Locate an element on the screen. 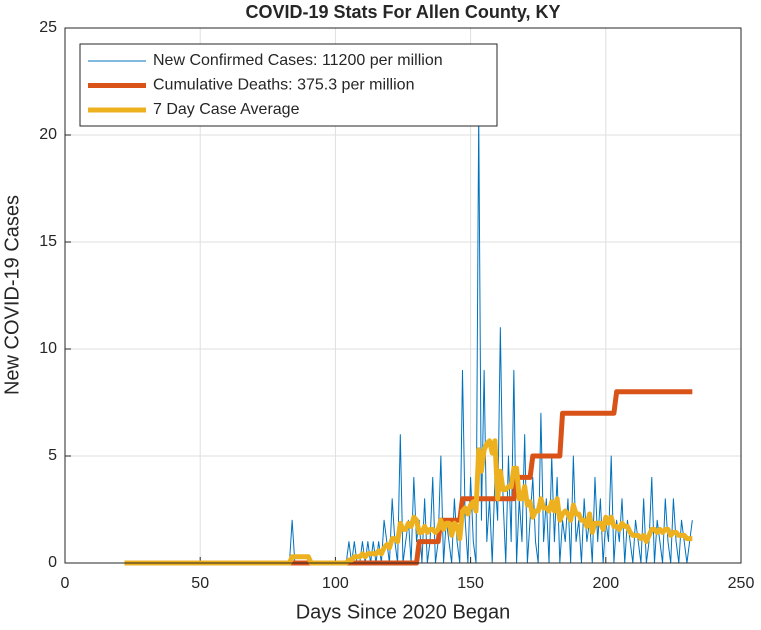  x-tick-label: 200 is located at coordinates (605, 583).